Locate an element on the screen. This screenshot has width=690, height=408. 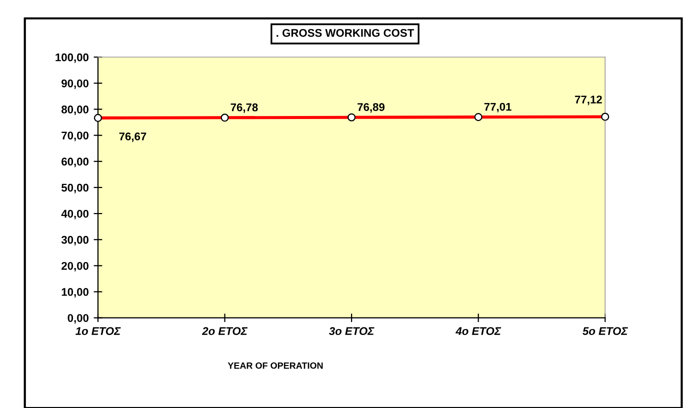
x-tick-label: 2o ΕΤΟΣ is located at coordinates (225, 331).